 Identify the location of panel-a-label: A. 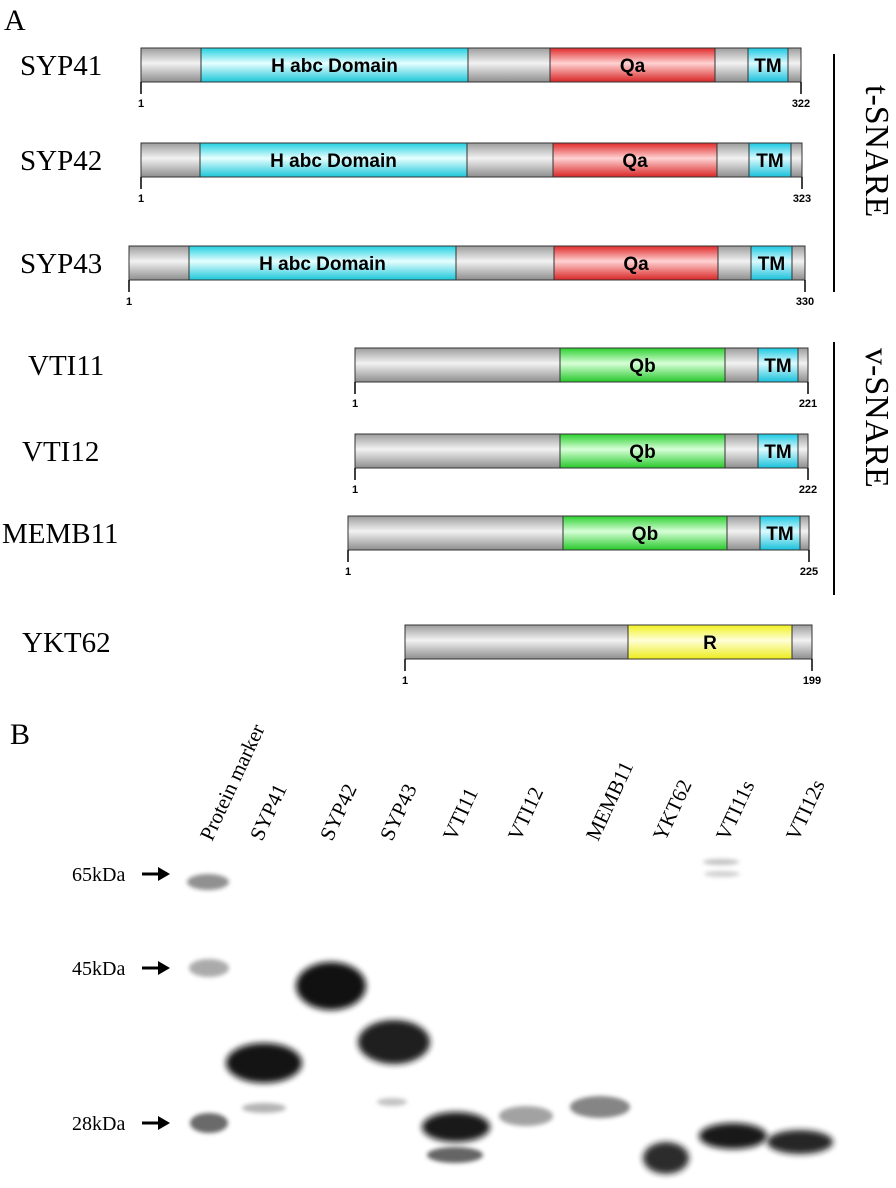
(15, 20).